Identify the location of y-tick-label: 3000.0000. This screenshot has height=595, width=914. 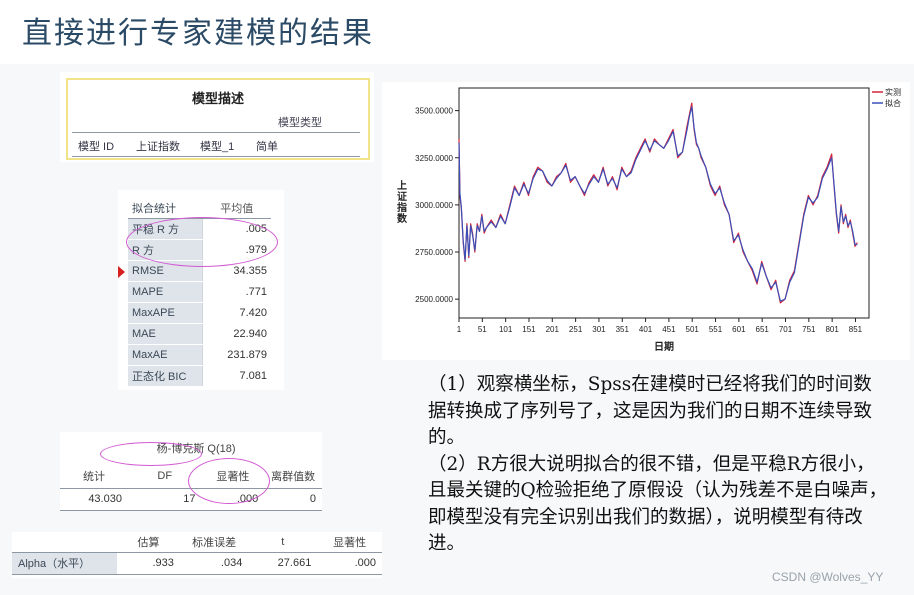
(434, 205).